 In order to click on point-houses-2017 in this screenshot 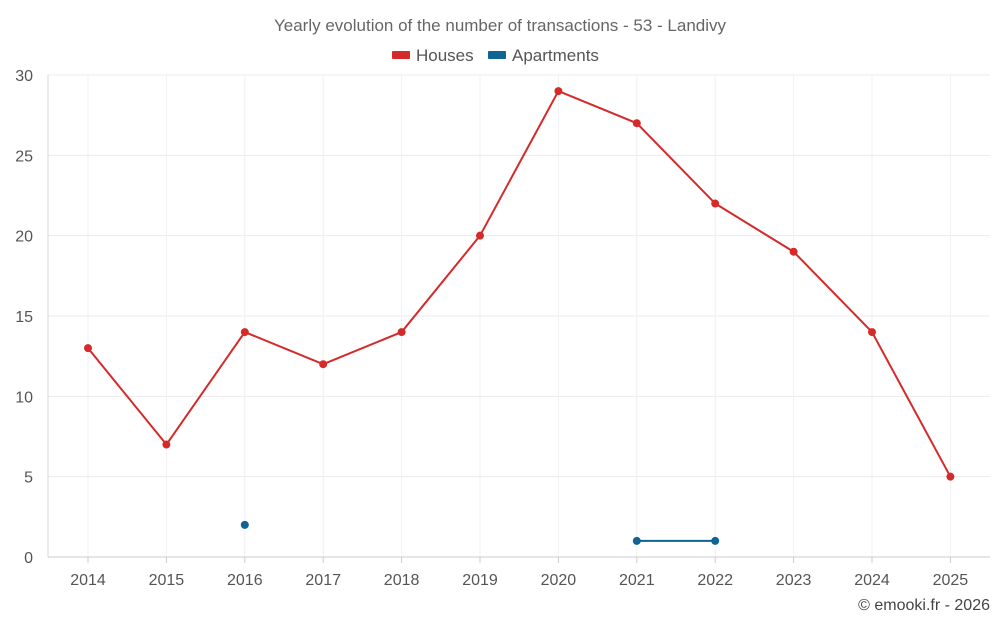, I will do `click(323, 364)`.